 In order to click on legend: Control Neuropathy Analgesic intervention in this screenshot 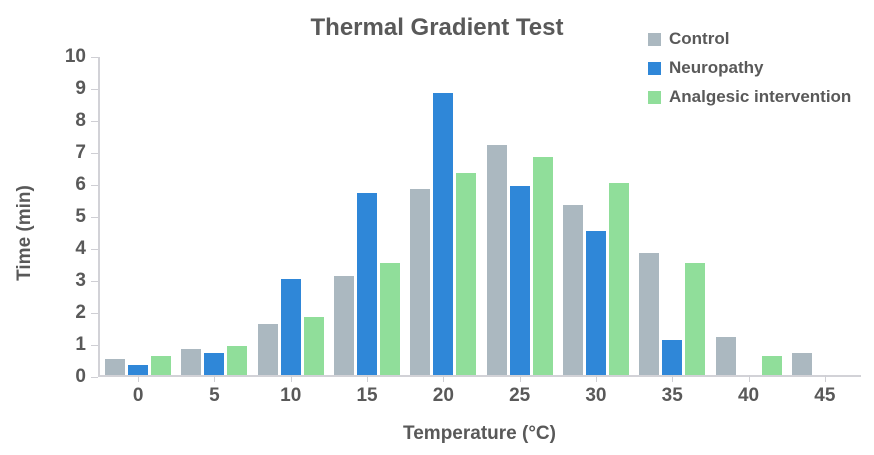, I will do `click(749, 71)`.